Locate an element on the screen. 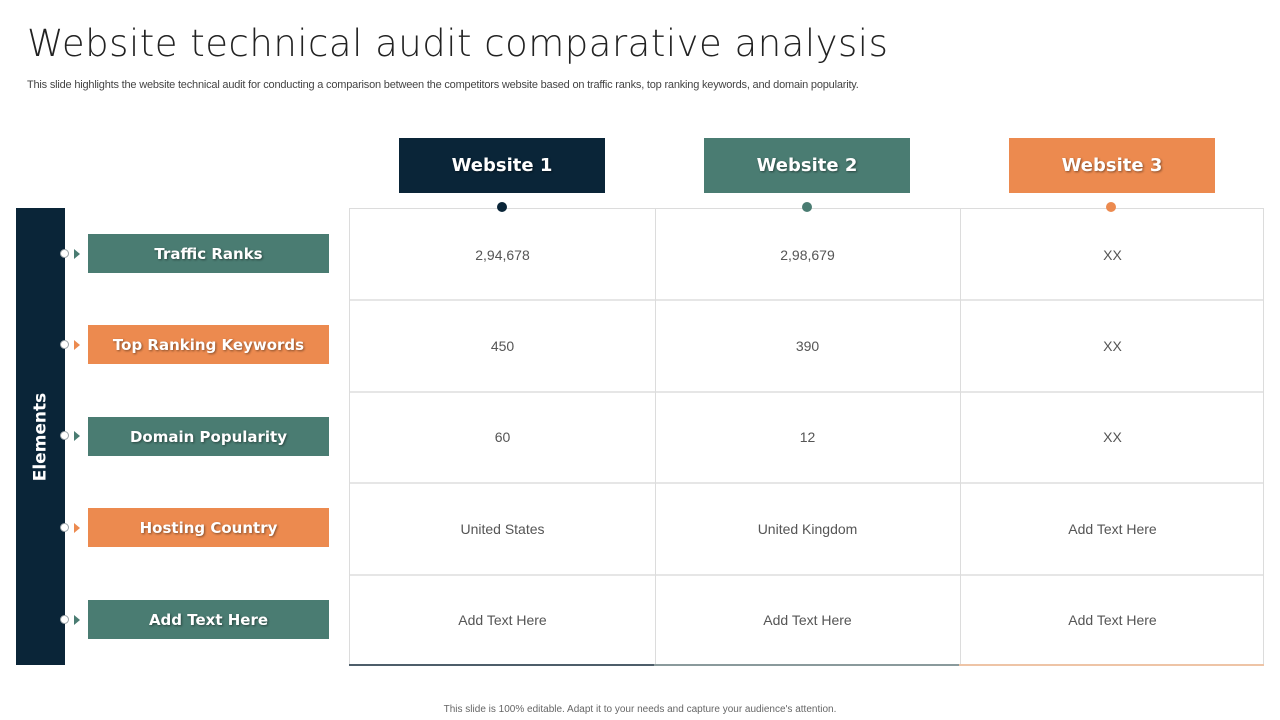  table-cell: 450 is located at coordinates (502, 345).